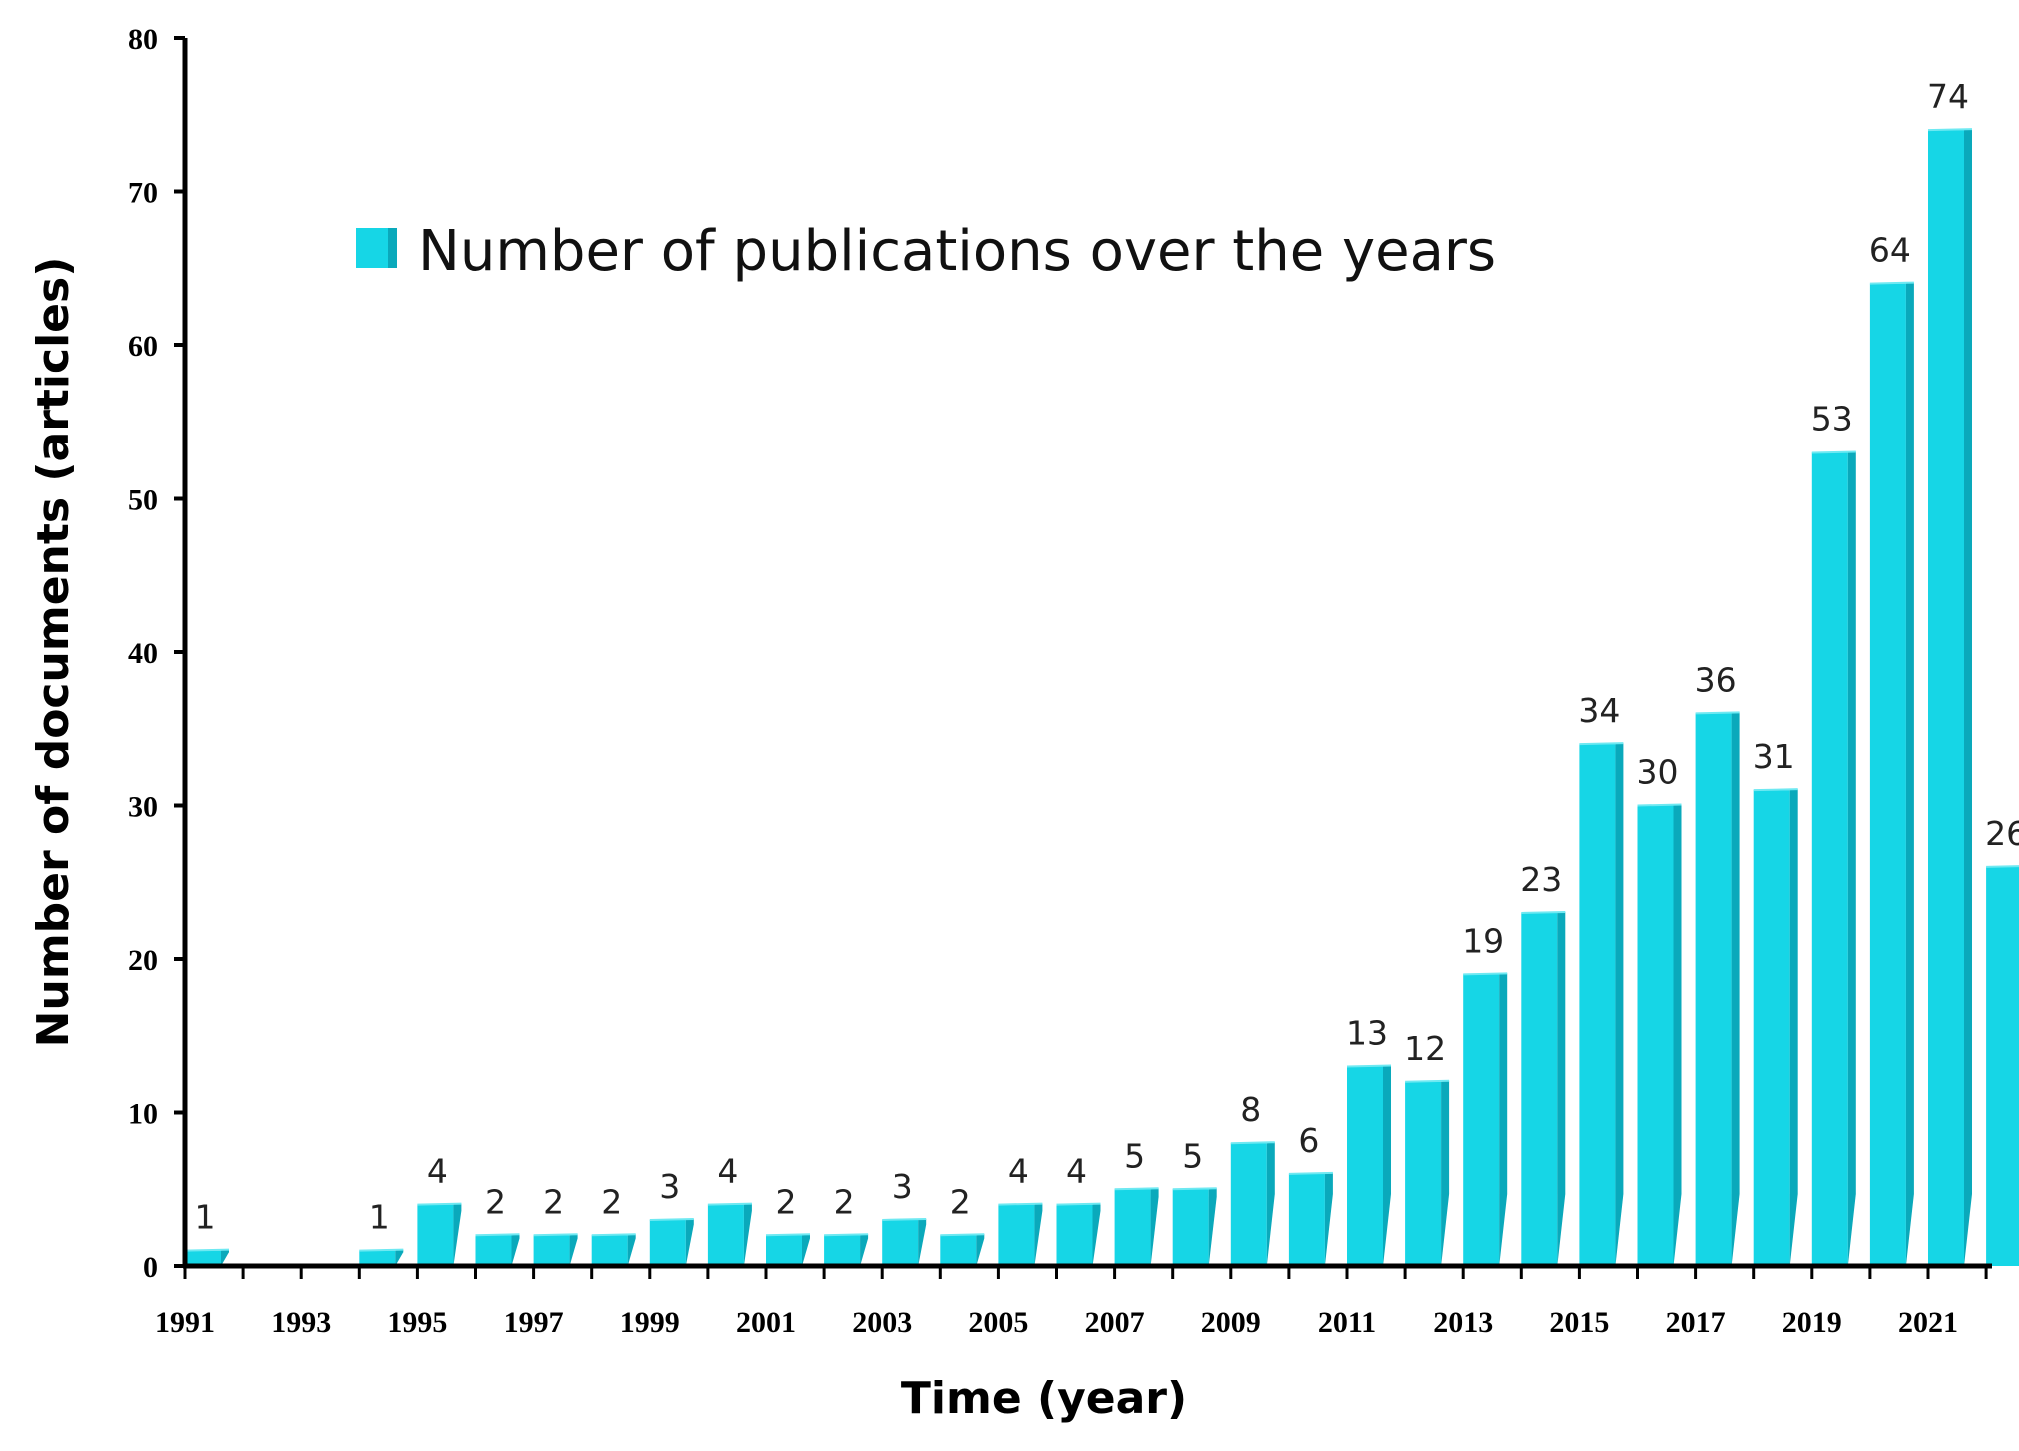 The image size is (2019, 1451). I want to click on bar-1997, so click(555, 1249).